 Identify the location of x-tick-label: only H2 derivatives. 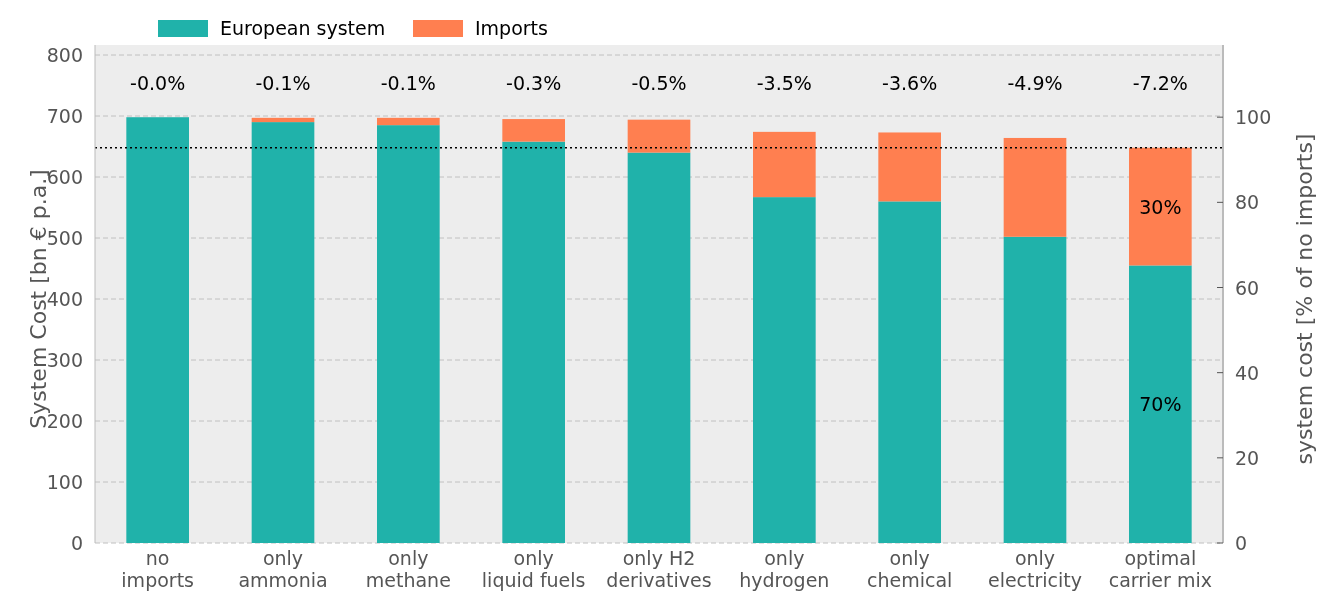
(659, 569).